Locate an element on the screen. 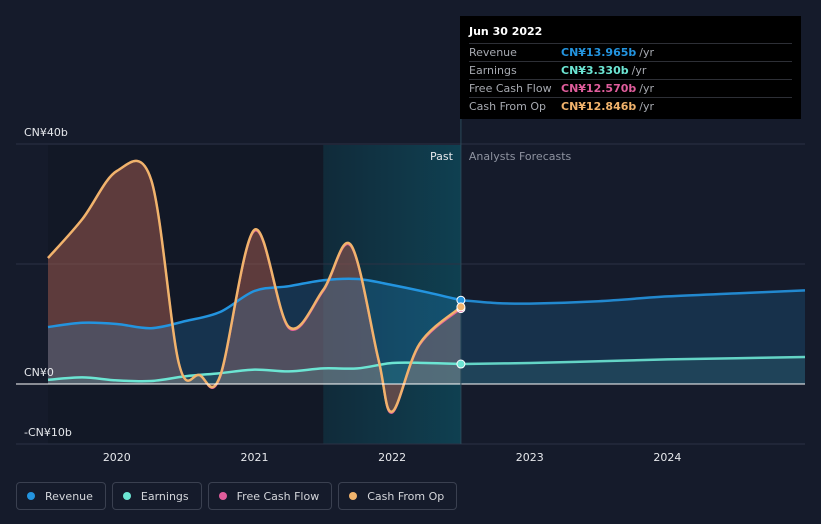 This screenshot has width=821, height=524. tooltip-row-cash-from-op: Cash From Op CN¥12.846b /yr is located at coordinates (630, 106).